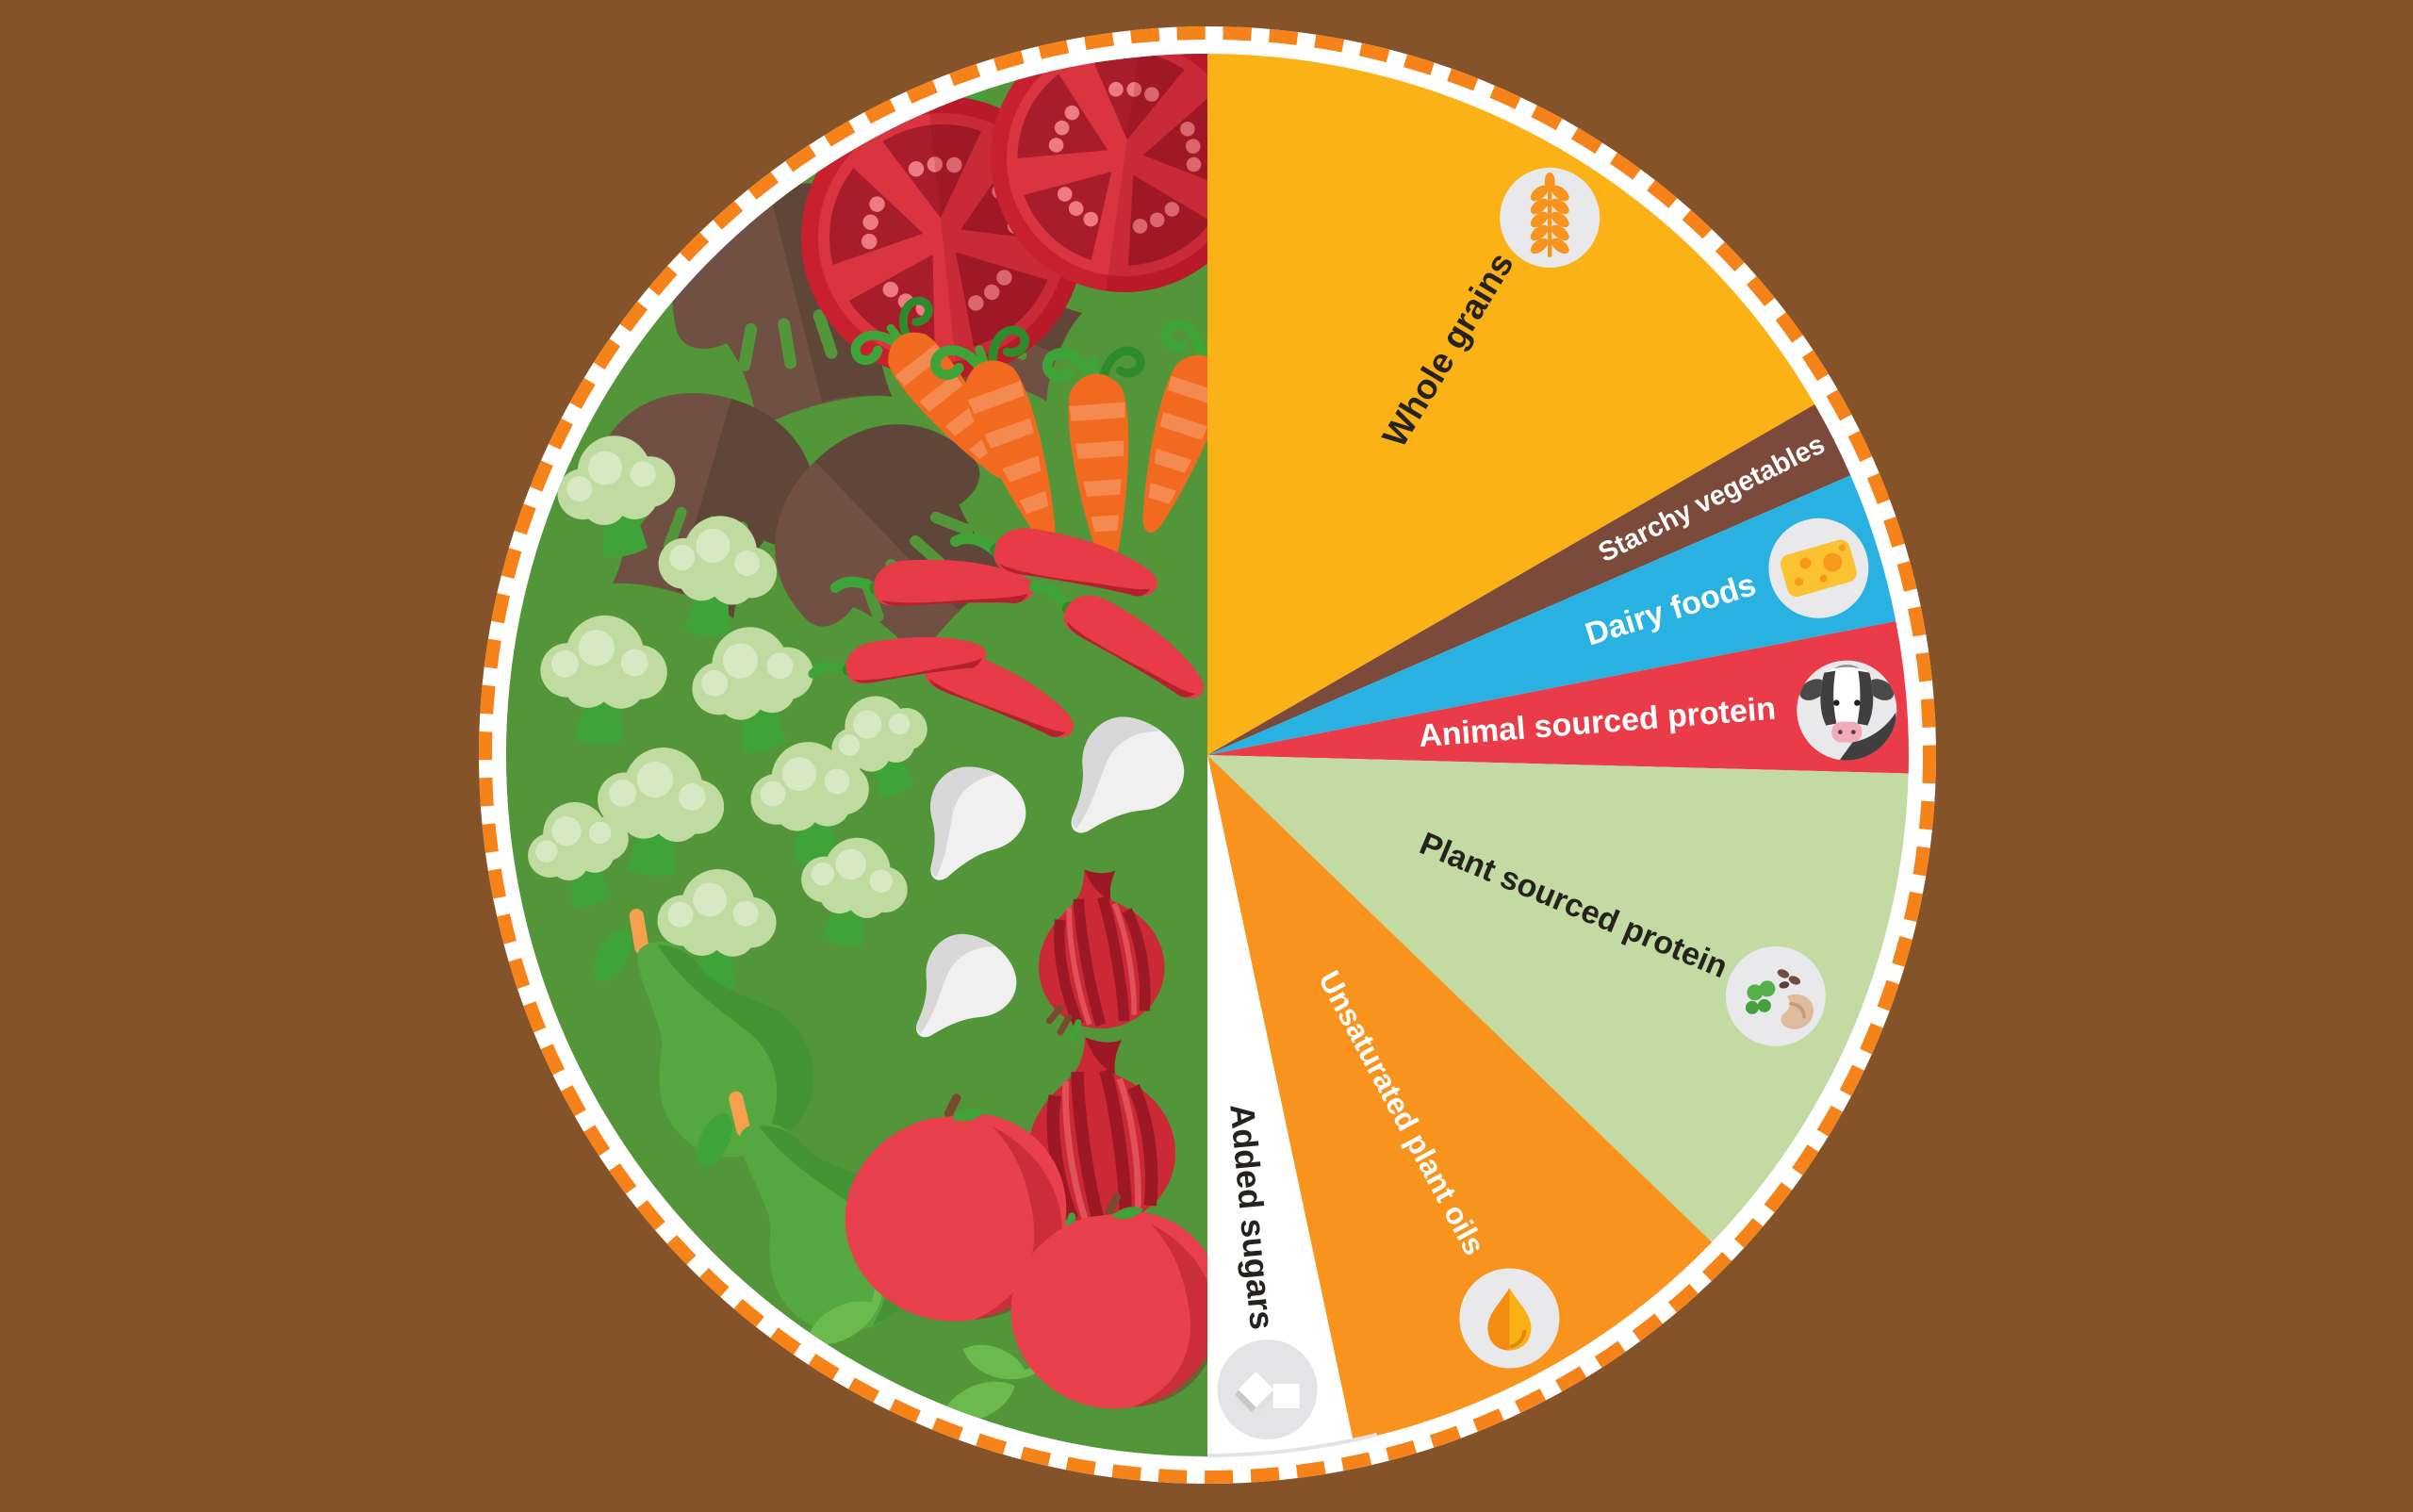 The width and height of the screenshot is (2413, 1512). Describe the element at coordinates (1558, 698) in the screenshot. I see `segment-animal-sourced-protein` at that location.